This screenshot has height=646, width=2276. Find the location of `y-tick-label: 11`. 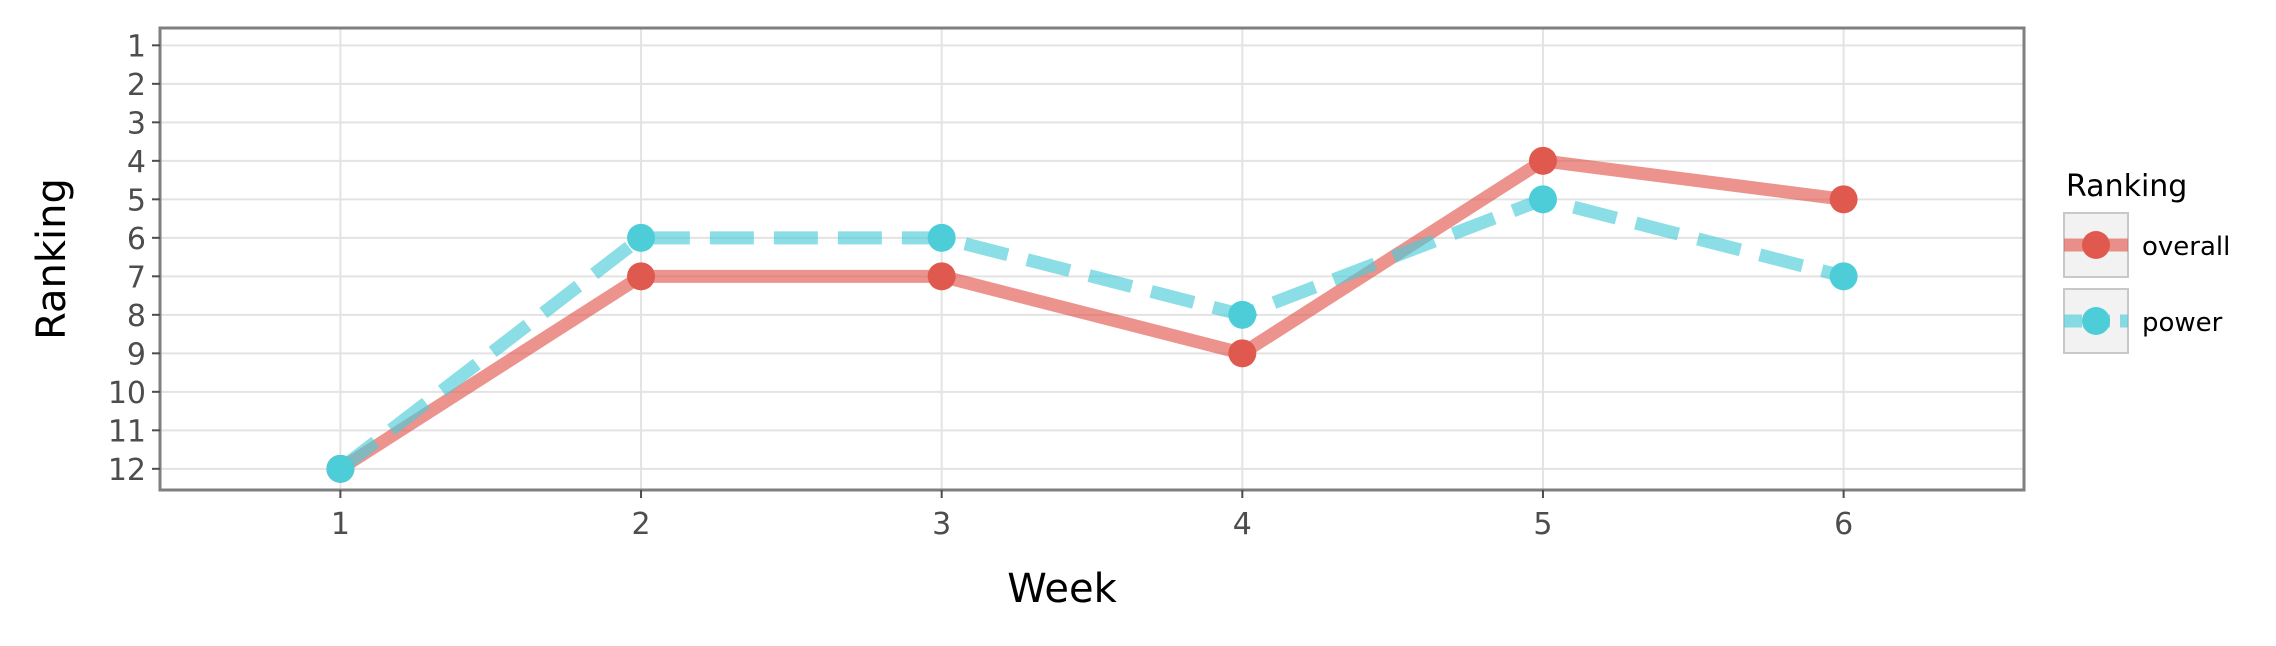

y-tick-label: 11 is located at coordinates (127, 431).